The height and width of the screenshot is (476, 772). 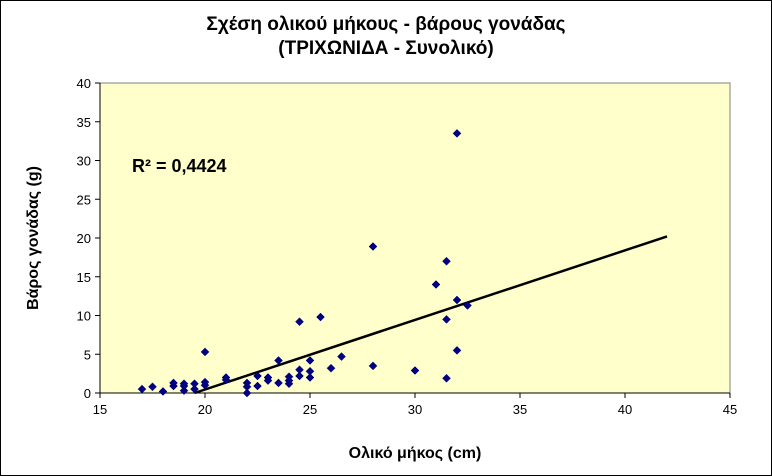 What do you see at coordinates (415, 453) in the screenshot?
I see `x-axis-label: Ολικό μήκος (cm)` at bounding box center [415, 453].